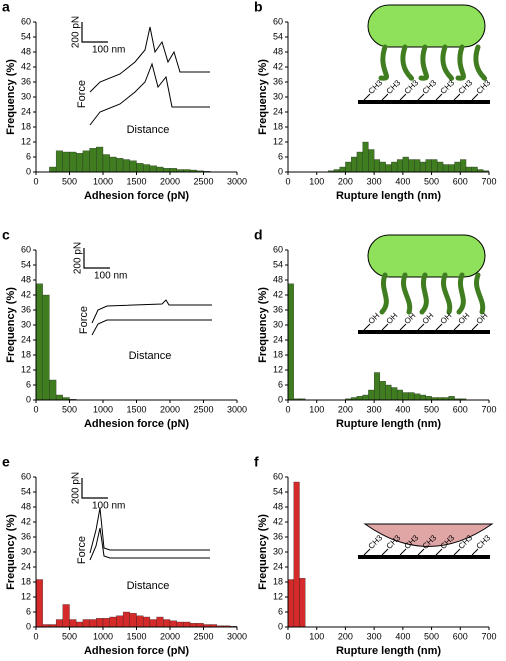  Describe the element at coordinates (374, 636) in the screenshot. I see `x-tick-label: 300` at that location.